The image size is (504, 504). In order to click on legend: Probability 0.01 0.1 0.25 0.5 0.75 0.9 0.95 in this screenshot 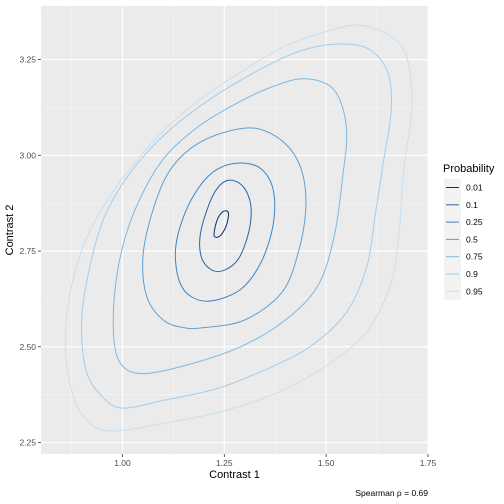, I will do `click(469, 231)`.